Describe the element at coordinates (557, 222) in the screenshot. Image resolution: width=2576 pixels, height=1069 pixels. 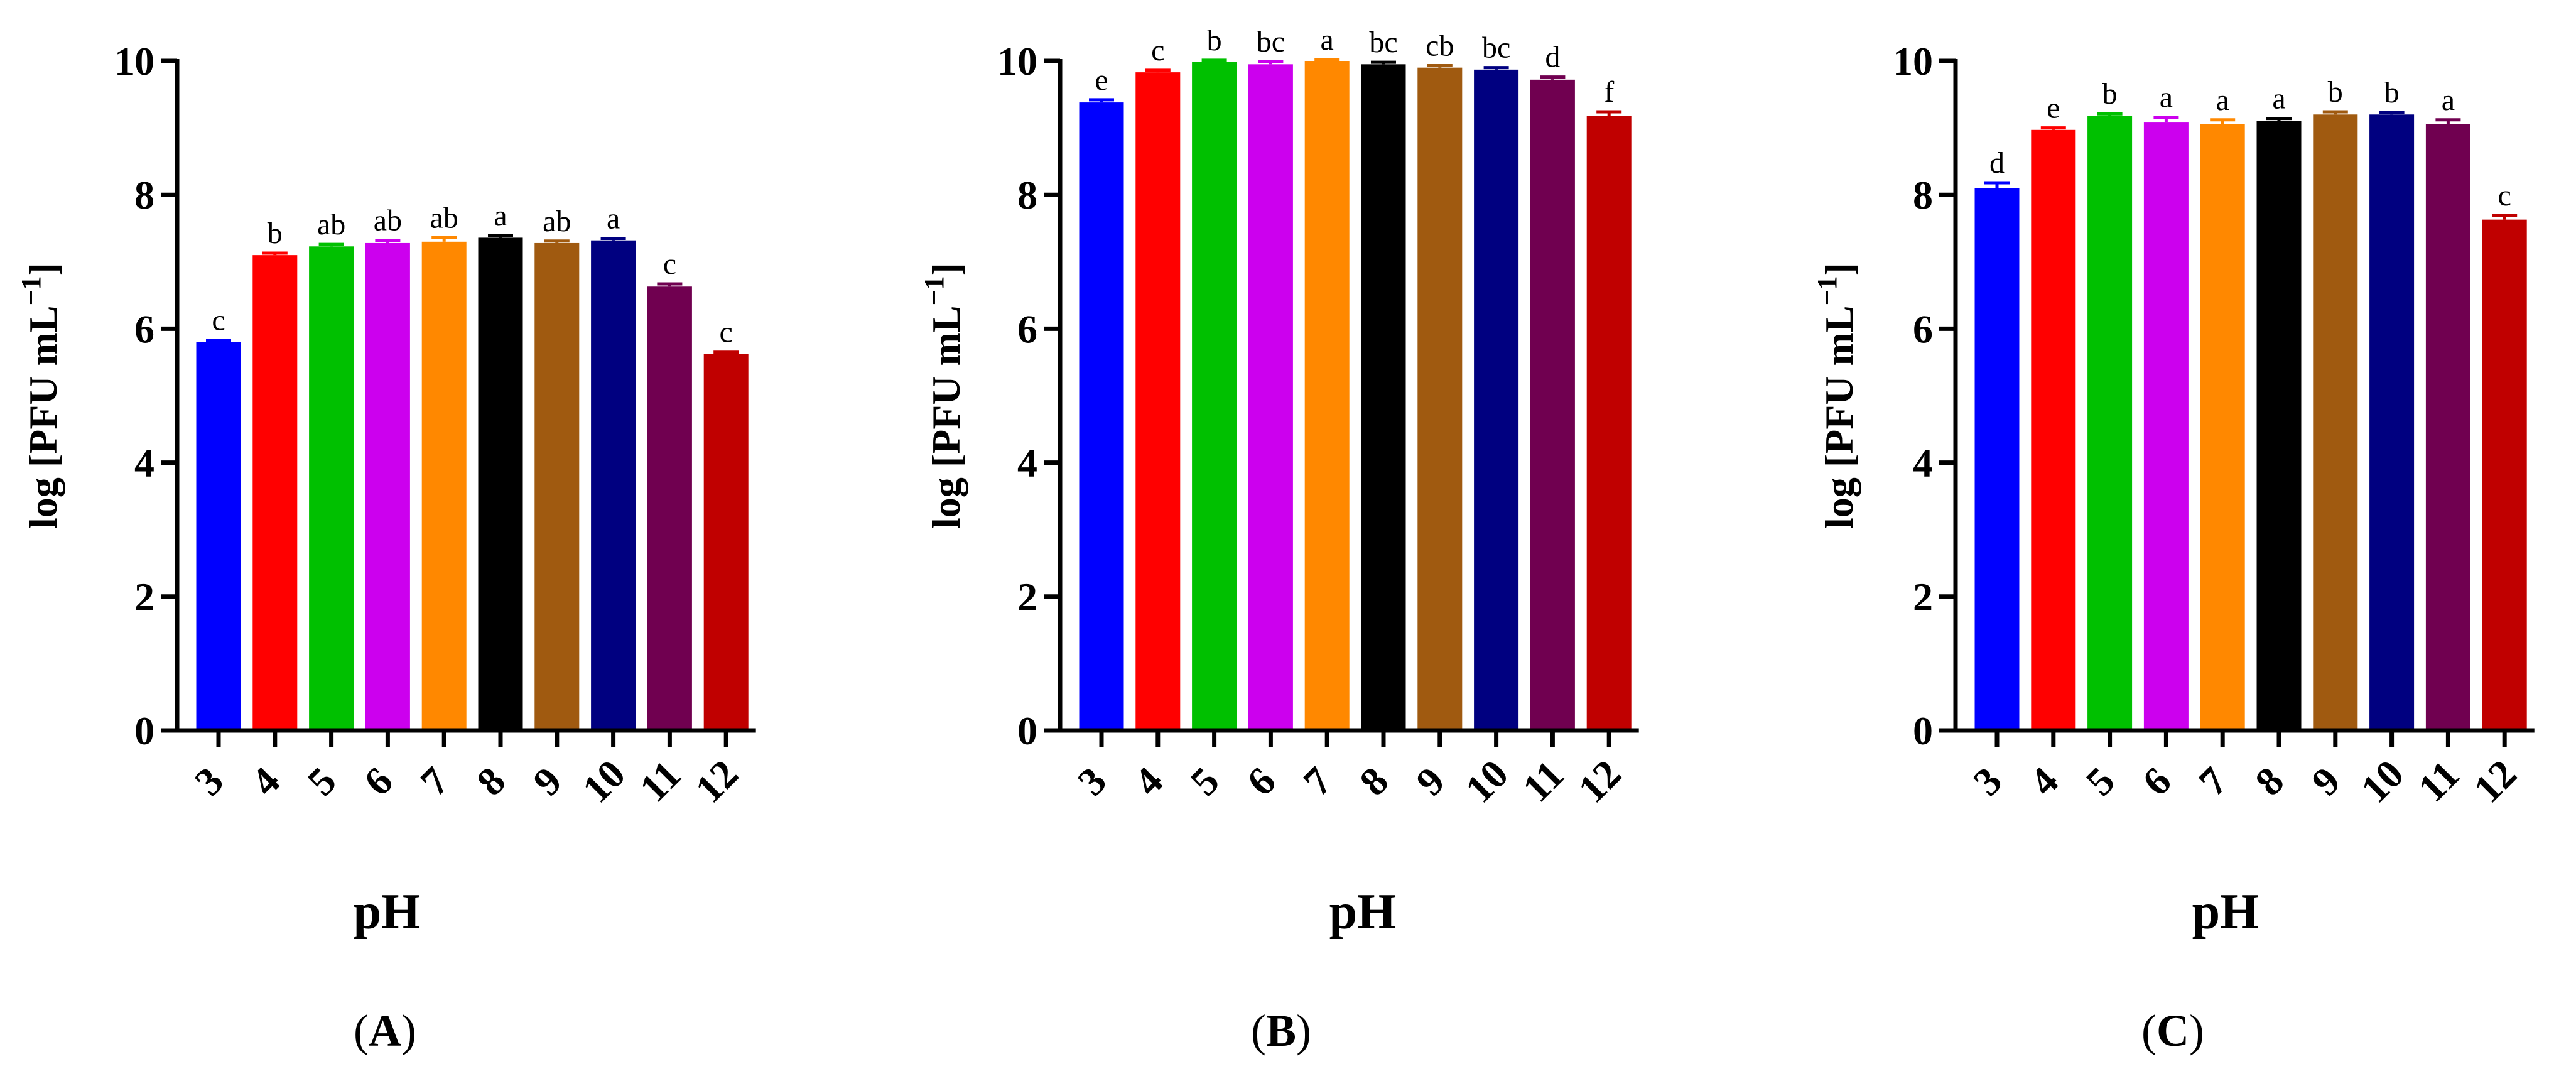
I see `significance-label-9: ab` at that location.